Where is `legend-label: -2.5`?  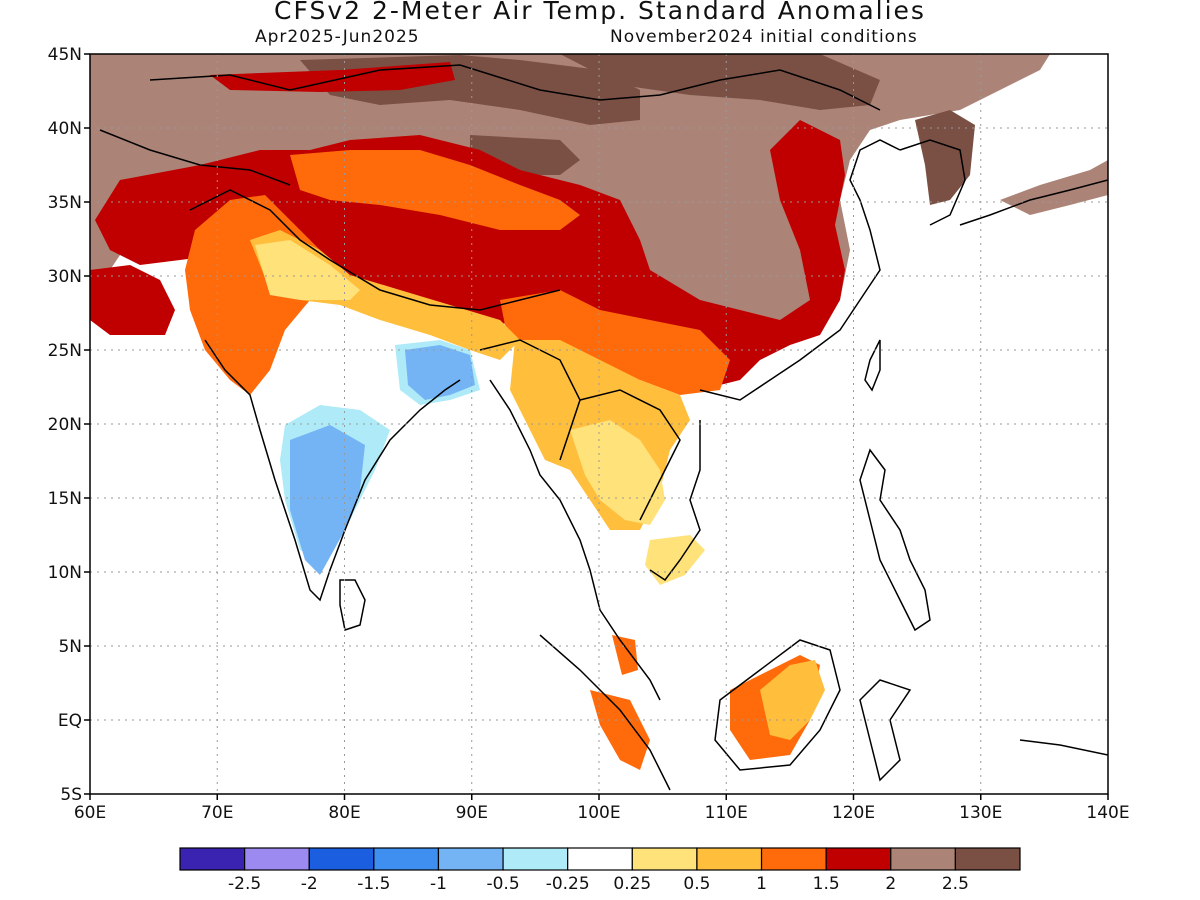
legend-label: -2.5 is located at coordinates (244, 884).